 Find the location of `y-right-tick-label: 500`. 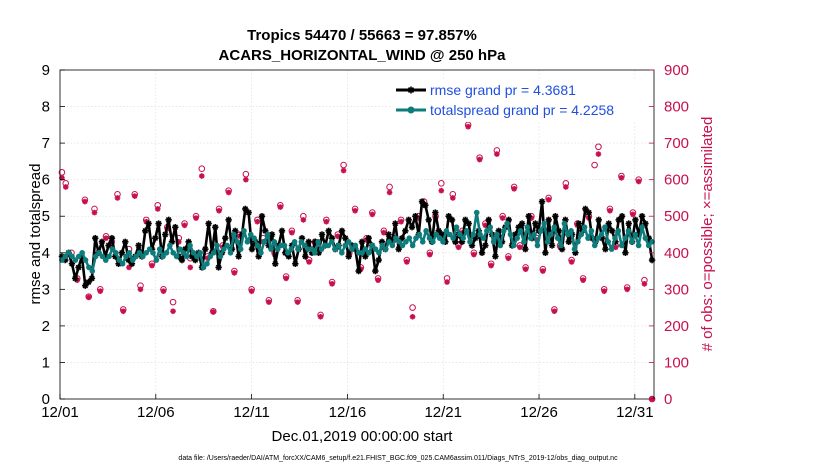

y-right-tick-label: 500 is located at coordinates (676, 216).